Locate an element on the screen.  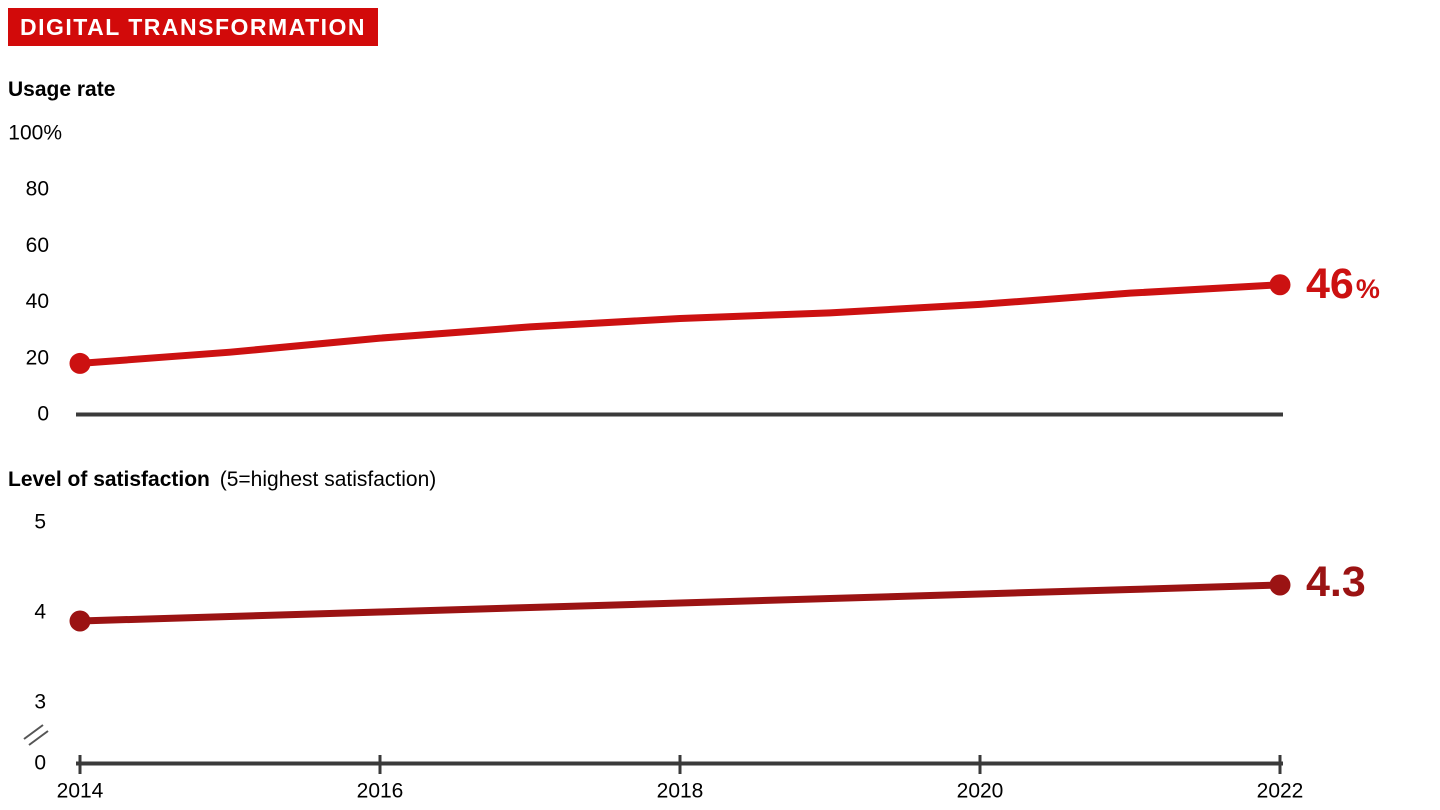
usage-y-tick-label: 40 is located at coordinates (37, 301).